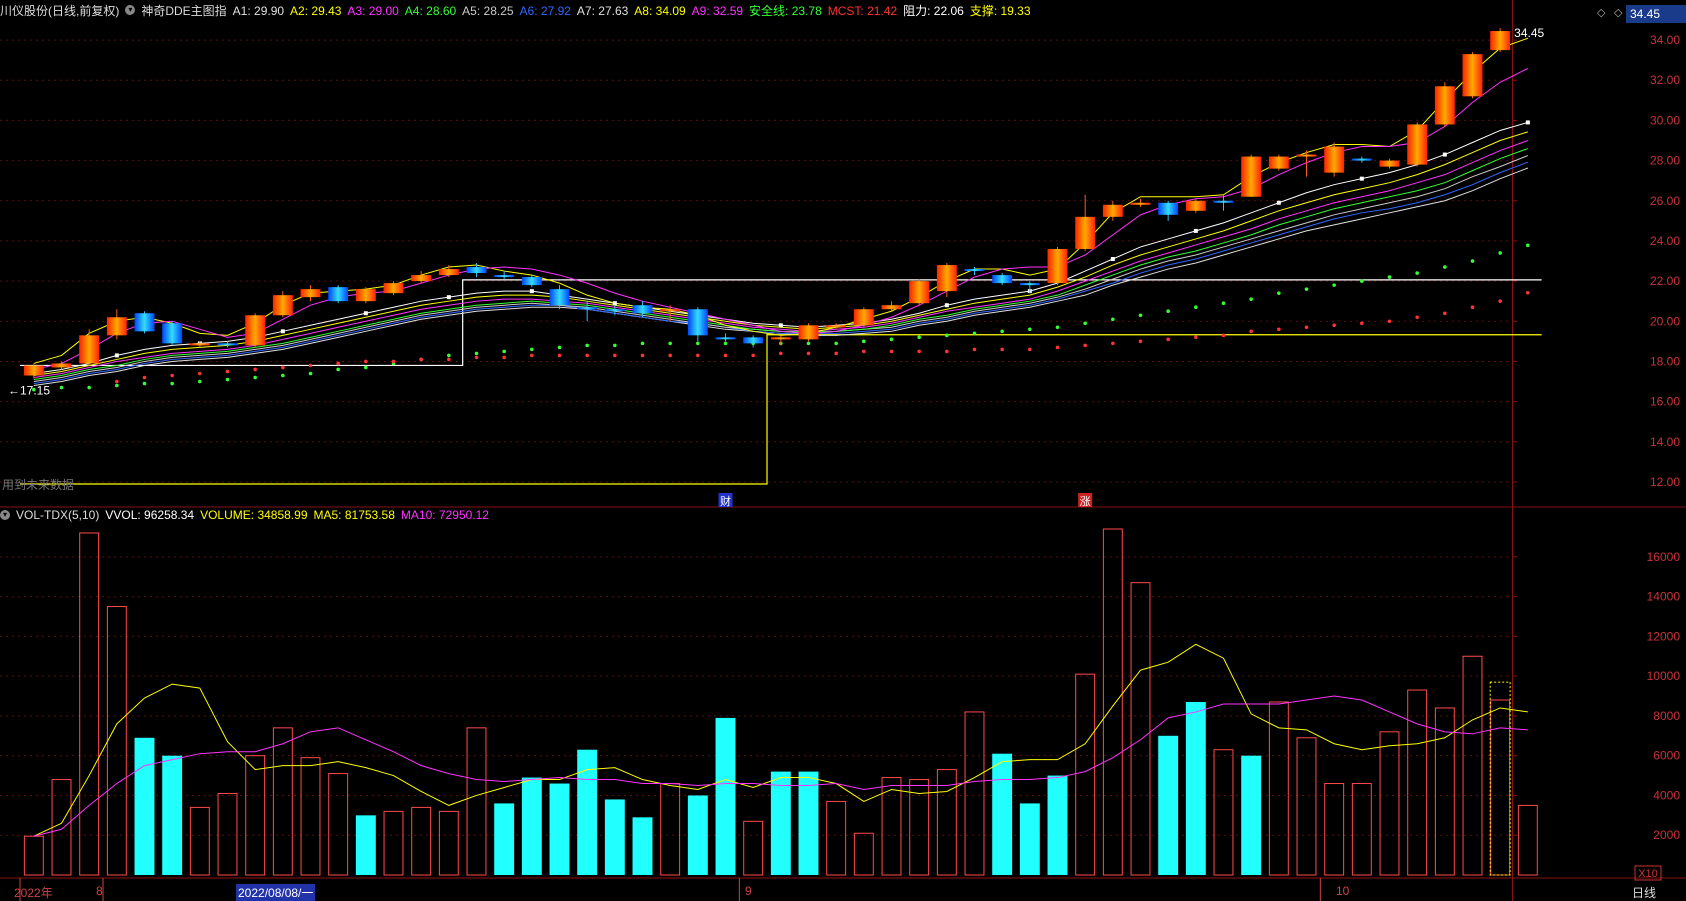 Image resolution: width=1686 pixels, height=901 pixels. I want to click on volume-menu-icon: ▾, so click(5, 515).